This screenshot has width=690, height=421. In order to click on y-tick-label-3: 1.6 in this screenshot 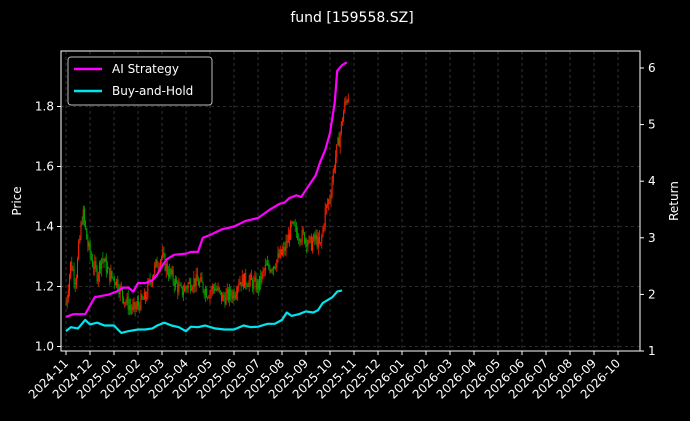, I will do `click(44, 167)`.